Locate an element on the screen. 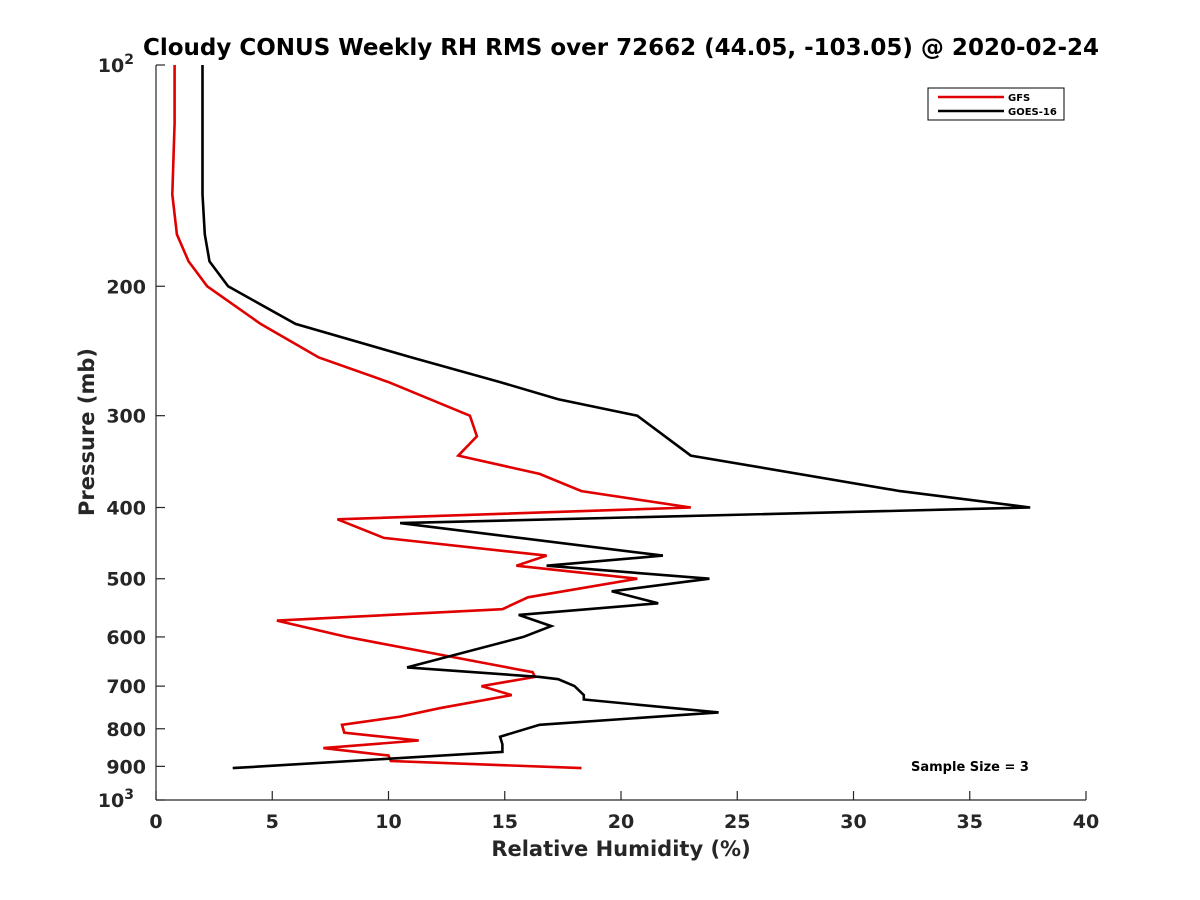 The width and height of the screenshot is (1200, 900). y-tick-exponent: 3 is located at coordinates (129, 795).